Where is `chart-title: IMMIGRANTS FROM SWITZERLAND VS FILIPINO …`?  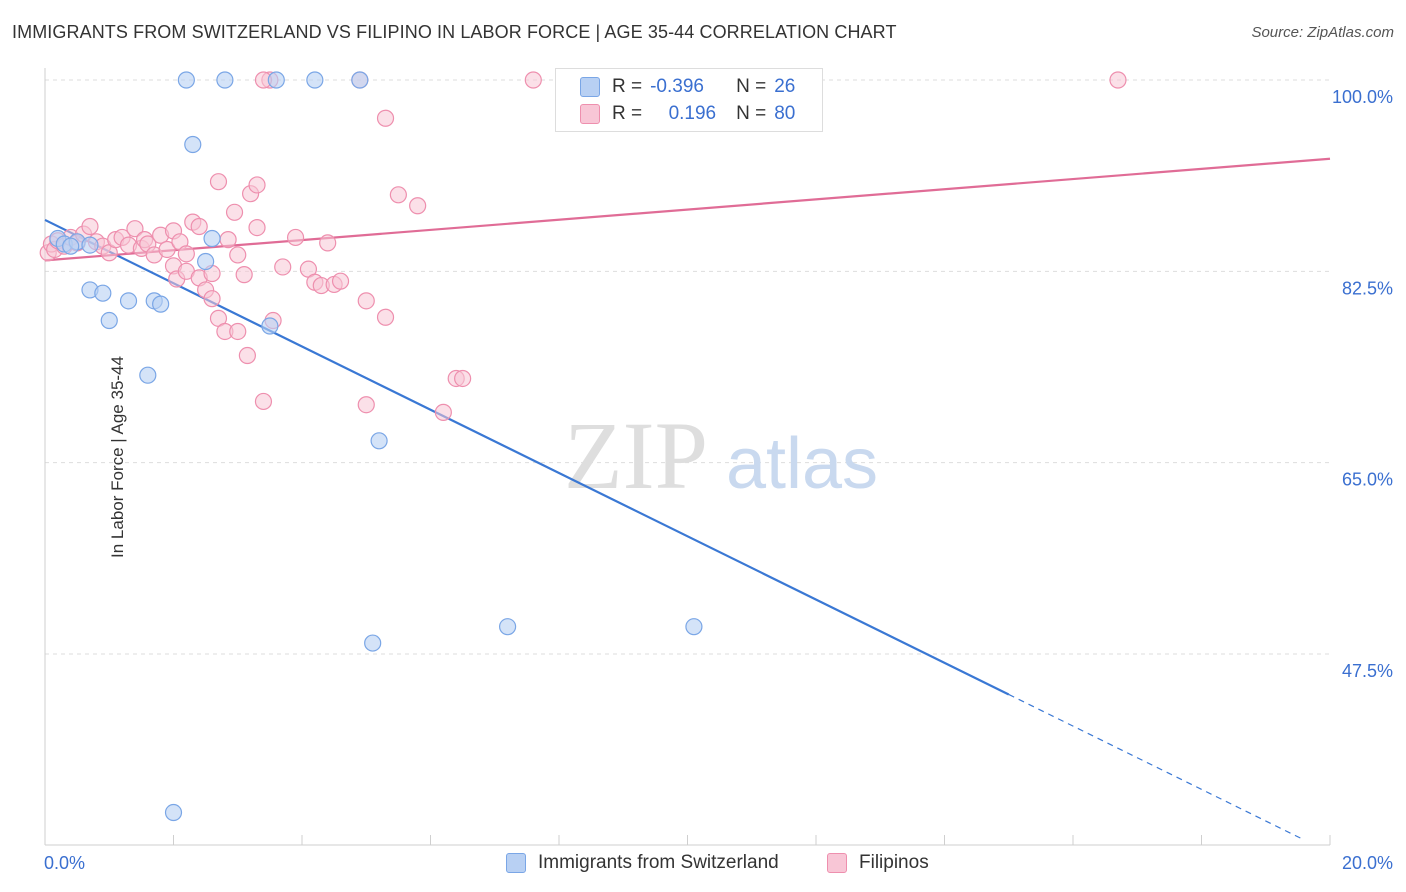 chart-title: IMMIGRANTS FROM SWITZERLAND VS FILIPINO … is located at coordinates (454, 32).